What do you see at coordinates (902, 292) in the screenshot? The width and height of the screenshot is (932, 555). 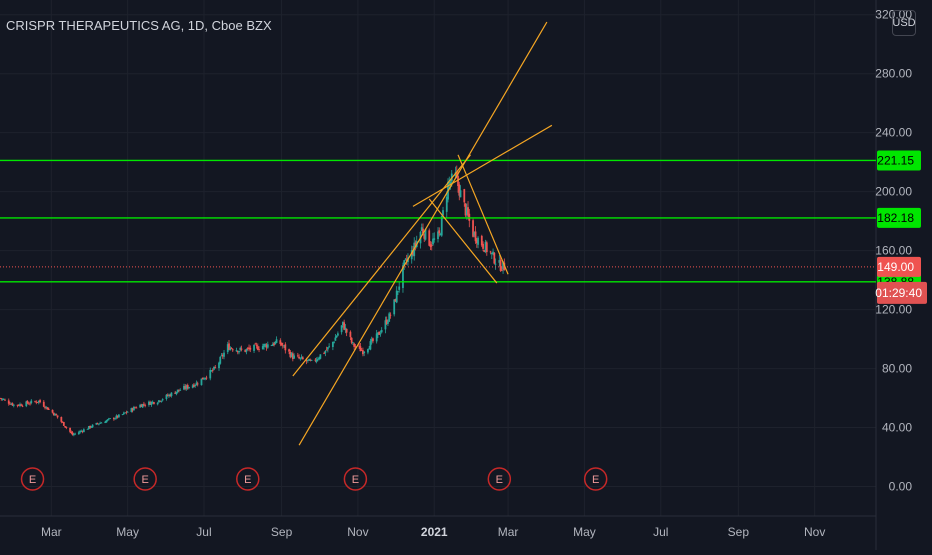 I see `countdown-background` at bounding box center [902, 292].